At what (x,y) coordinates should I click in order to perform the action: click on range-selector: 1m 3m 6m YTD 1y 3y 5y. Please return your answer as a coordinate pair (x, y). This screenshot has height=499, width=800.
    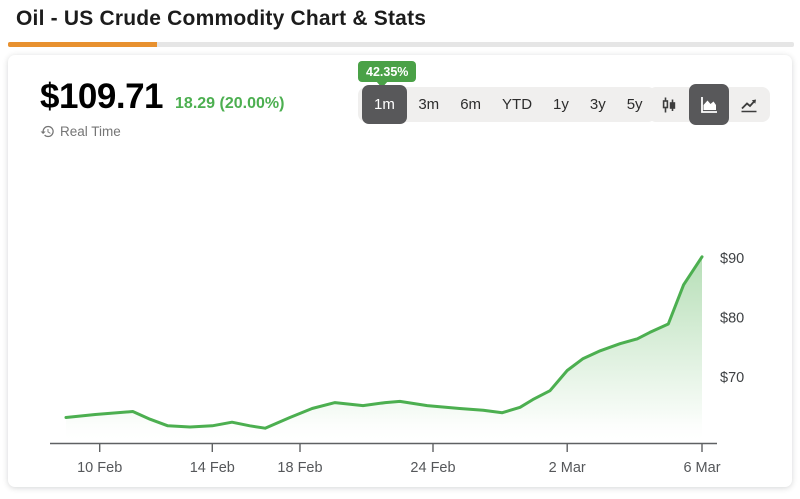
    Looking at the image, I should click on (507, 104).